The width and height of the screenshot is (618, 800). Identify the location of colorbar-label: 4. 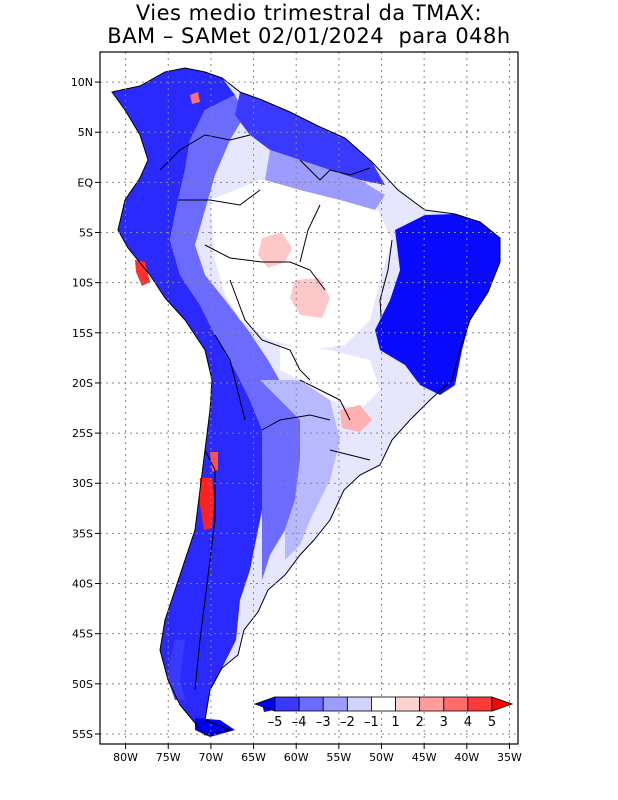
(468, 722).